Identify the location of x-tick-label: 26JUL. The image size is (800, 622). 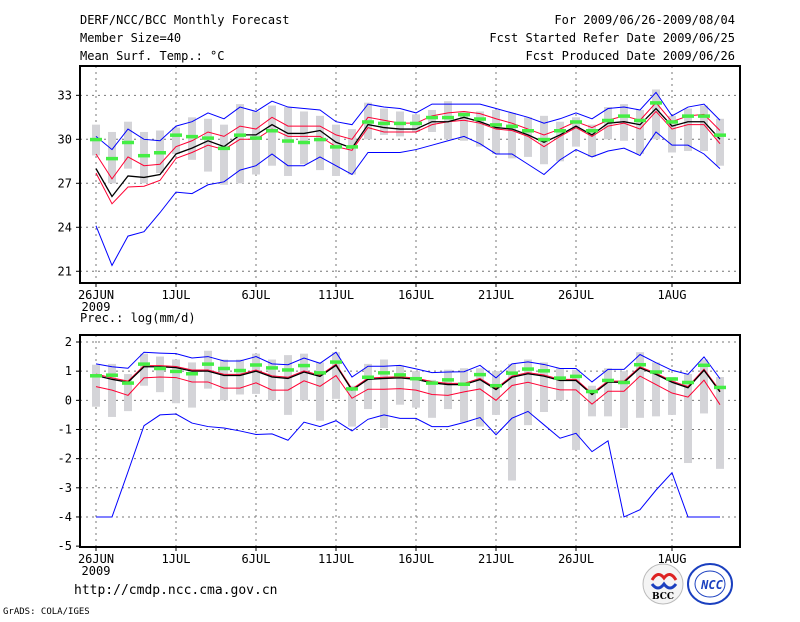
(576, 295).